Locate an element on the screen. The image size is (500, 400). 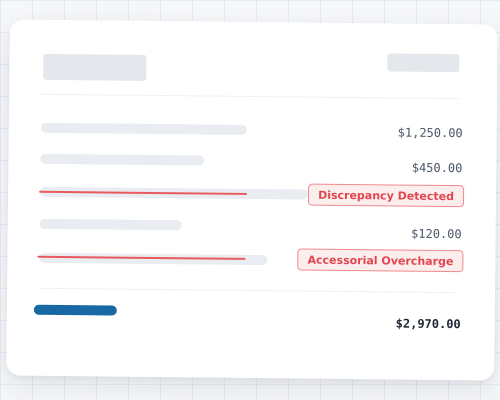
line-item-1-label-placeholder is located at coordinates (143, 128).